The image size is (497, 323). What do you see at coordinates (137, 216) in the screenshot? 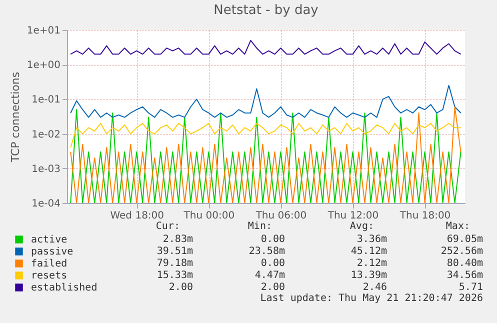
I see `x-tick-label: Wed 18:00` at bounding box center [137, 216].